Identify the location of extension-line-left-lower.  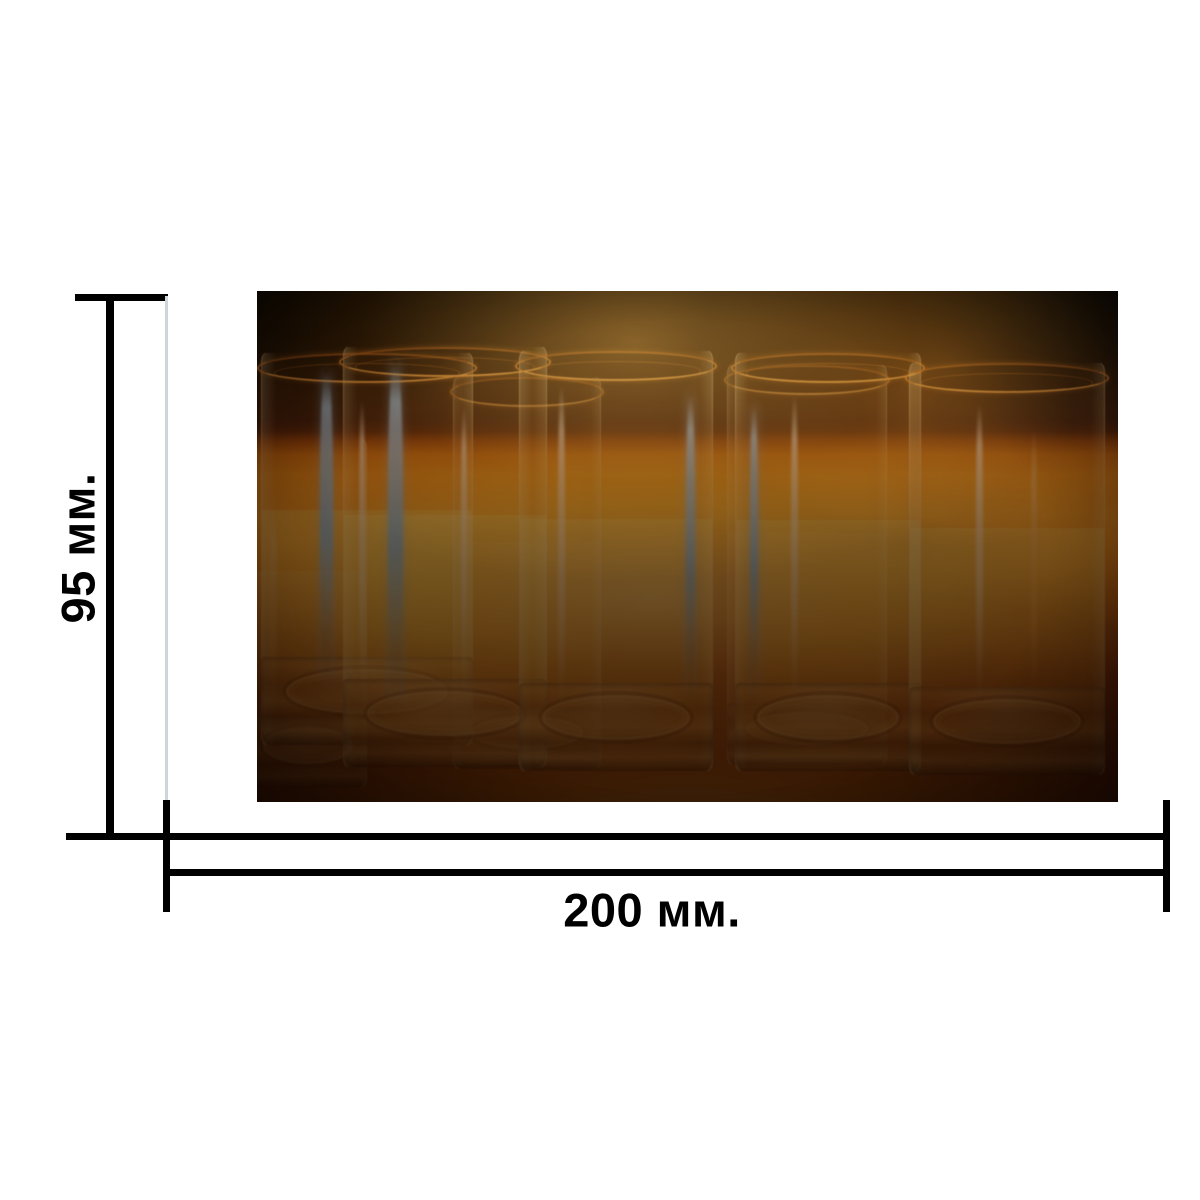
(166, 856).